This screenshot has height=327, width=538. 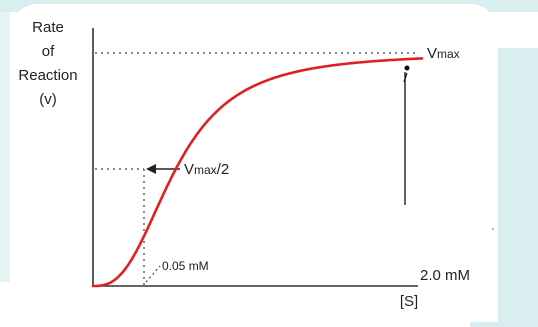 What do you see at coordinates (151, 169) in the screenshot?
I see `half-vmax-arrow-head` at bounding box center [151, 169].